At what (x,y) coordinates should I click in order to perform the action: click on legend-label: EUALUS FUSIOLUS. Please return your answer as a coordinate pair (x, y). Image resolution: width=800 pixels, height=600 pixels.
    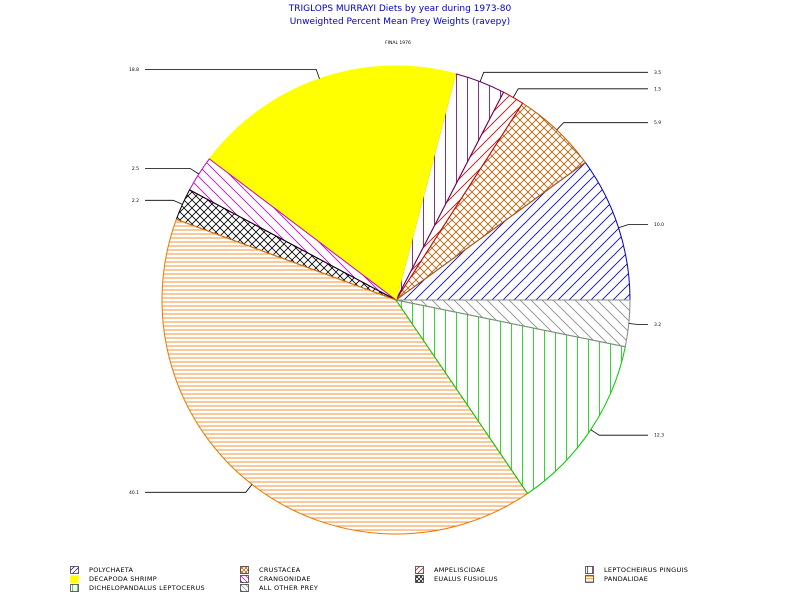
    Looking at the image, I should click on (466, 579).